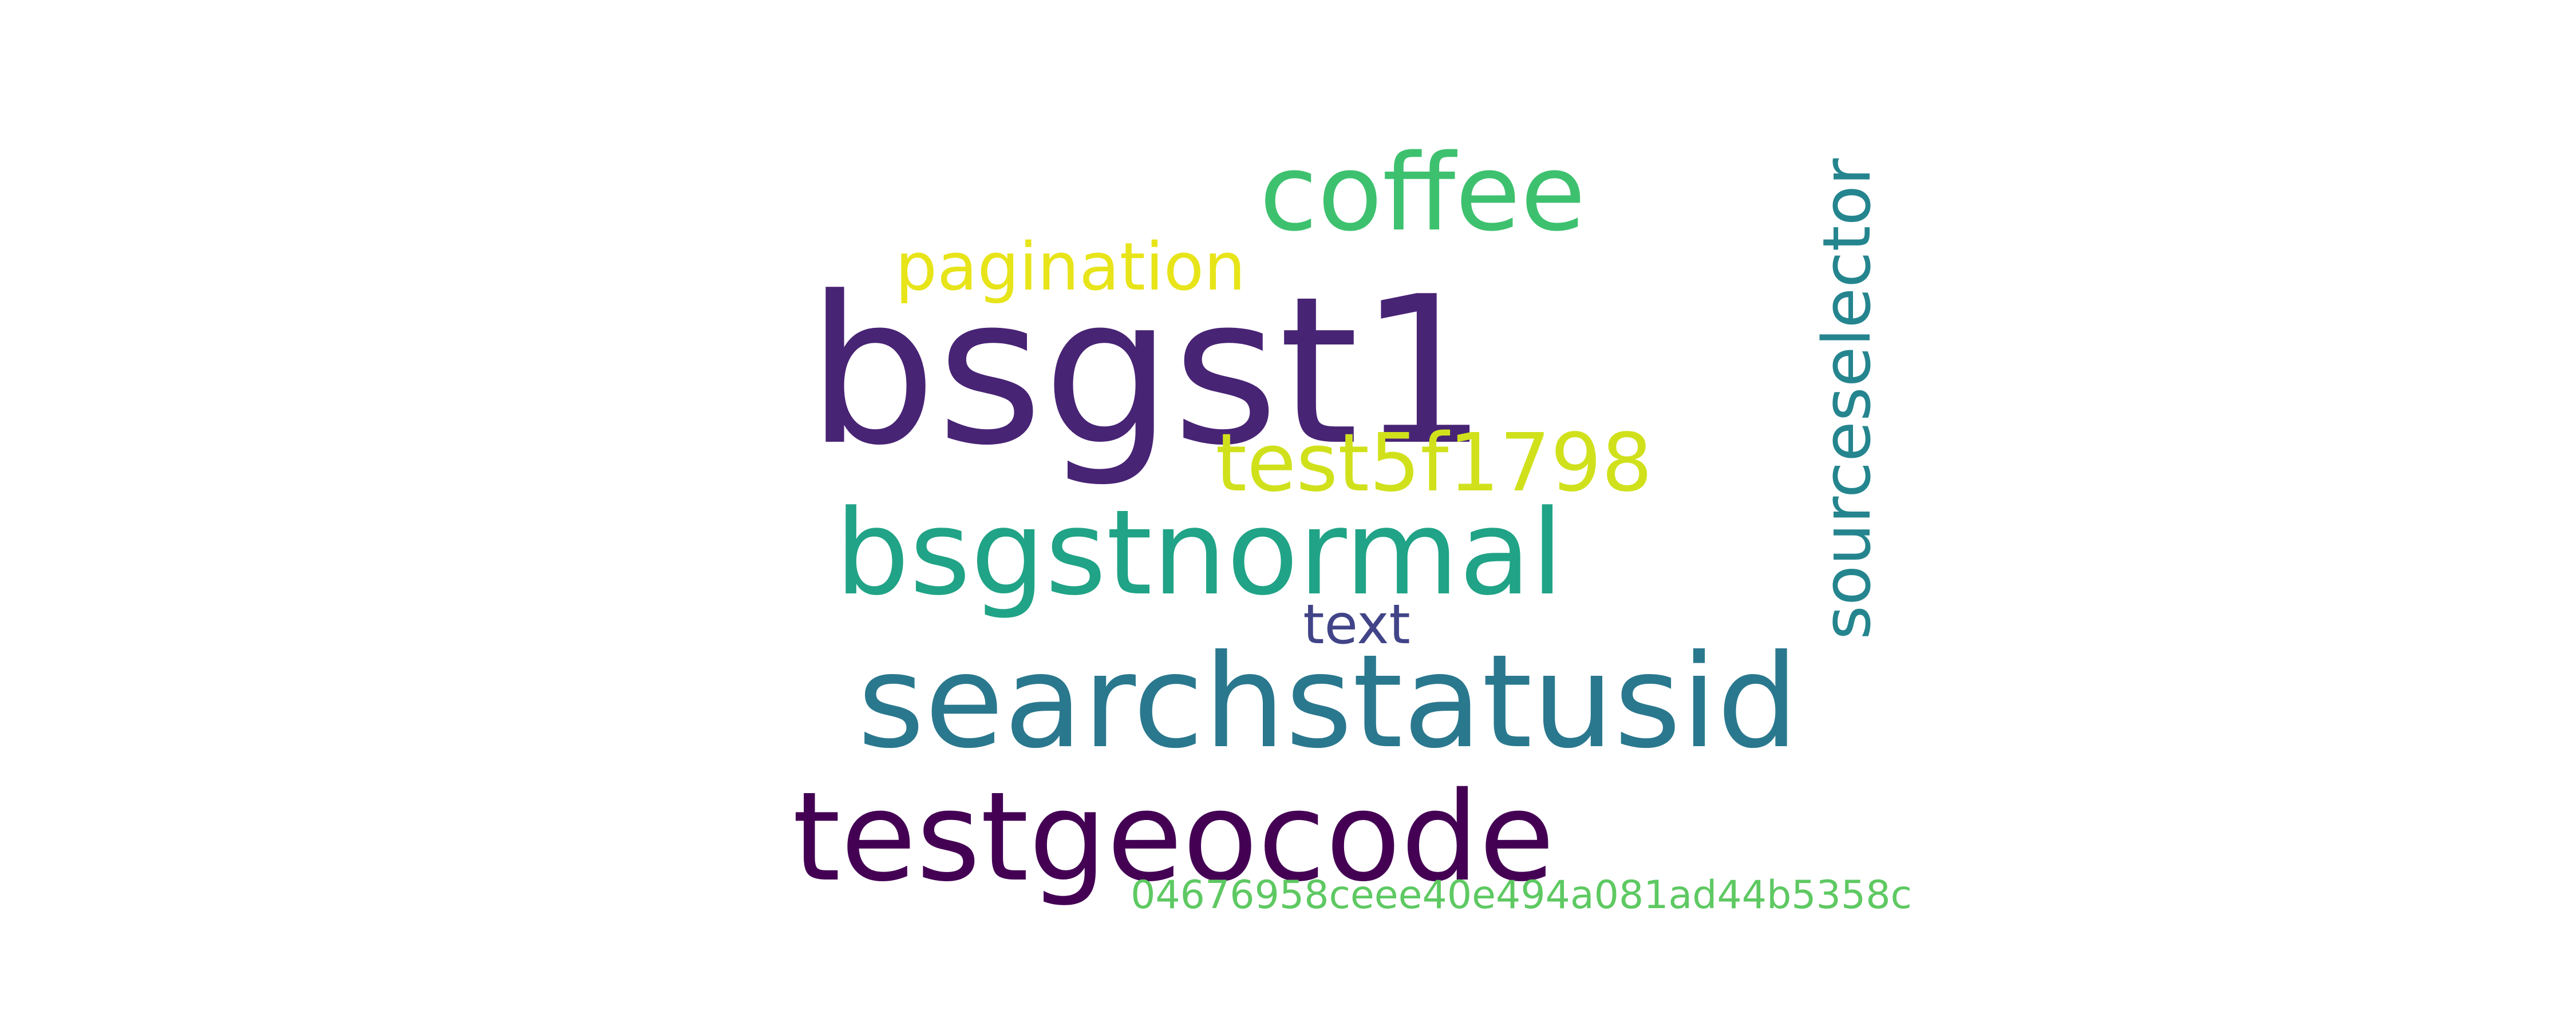 The width and height of the screenshot is (2576, 1030). I want to click on word-testgeocode: testgeocode, so click(1173, 837).